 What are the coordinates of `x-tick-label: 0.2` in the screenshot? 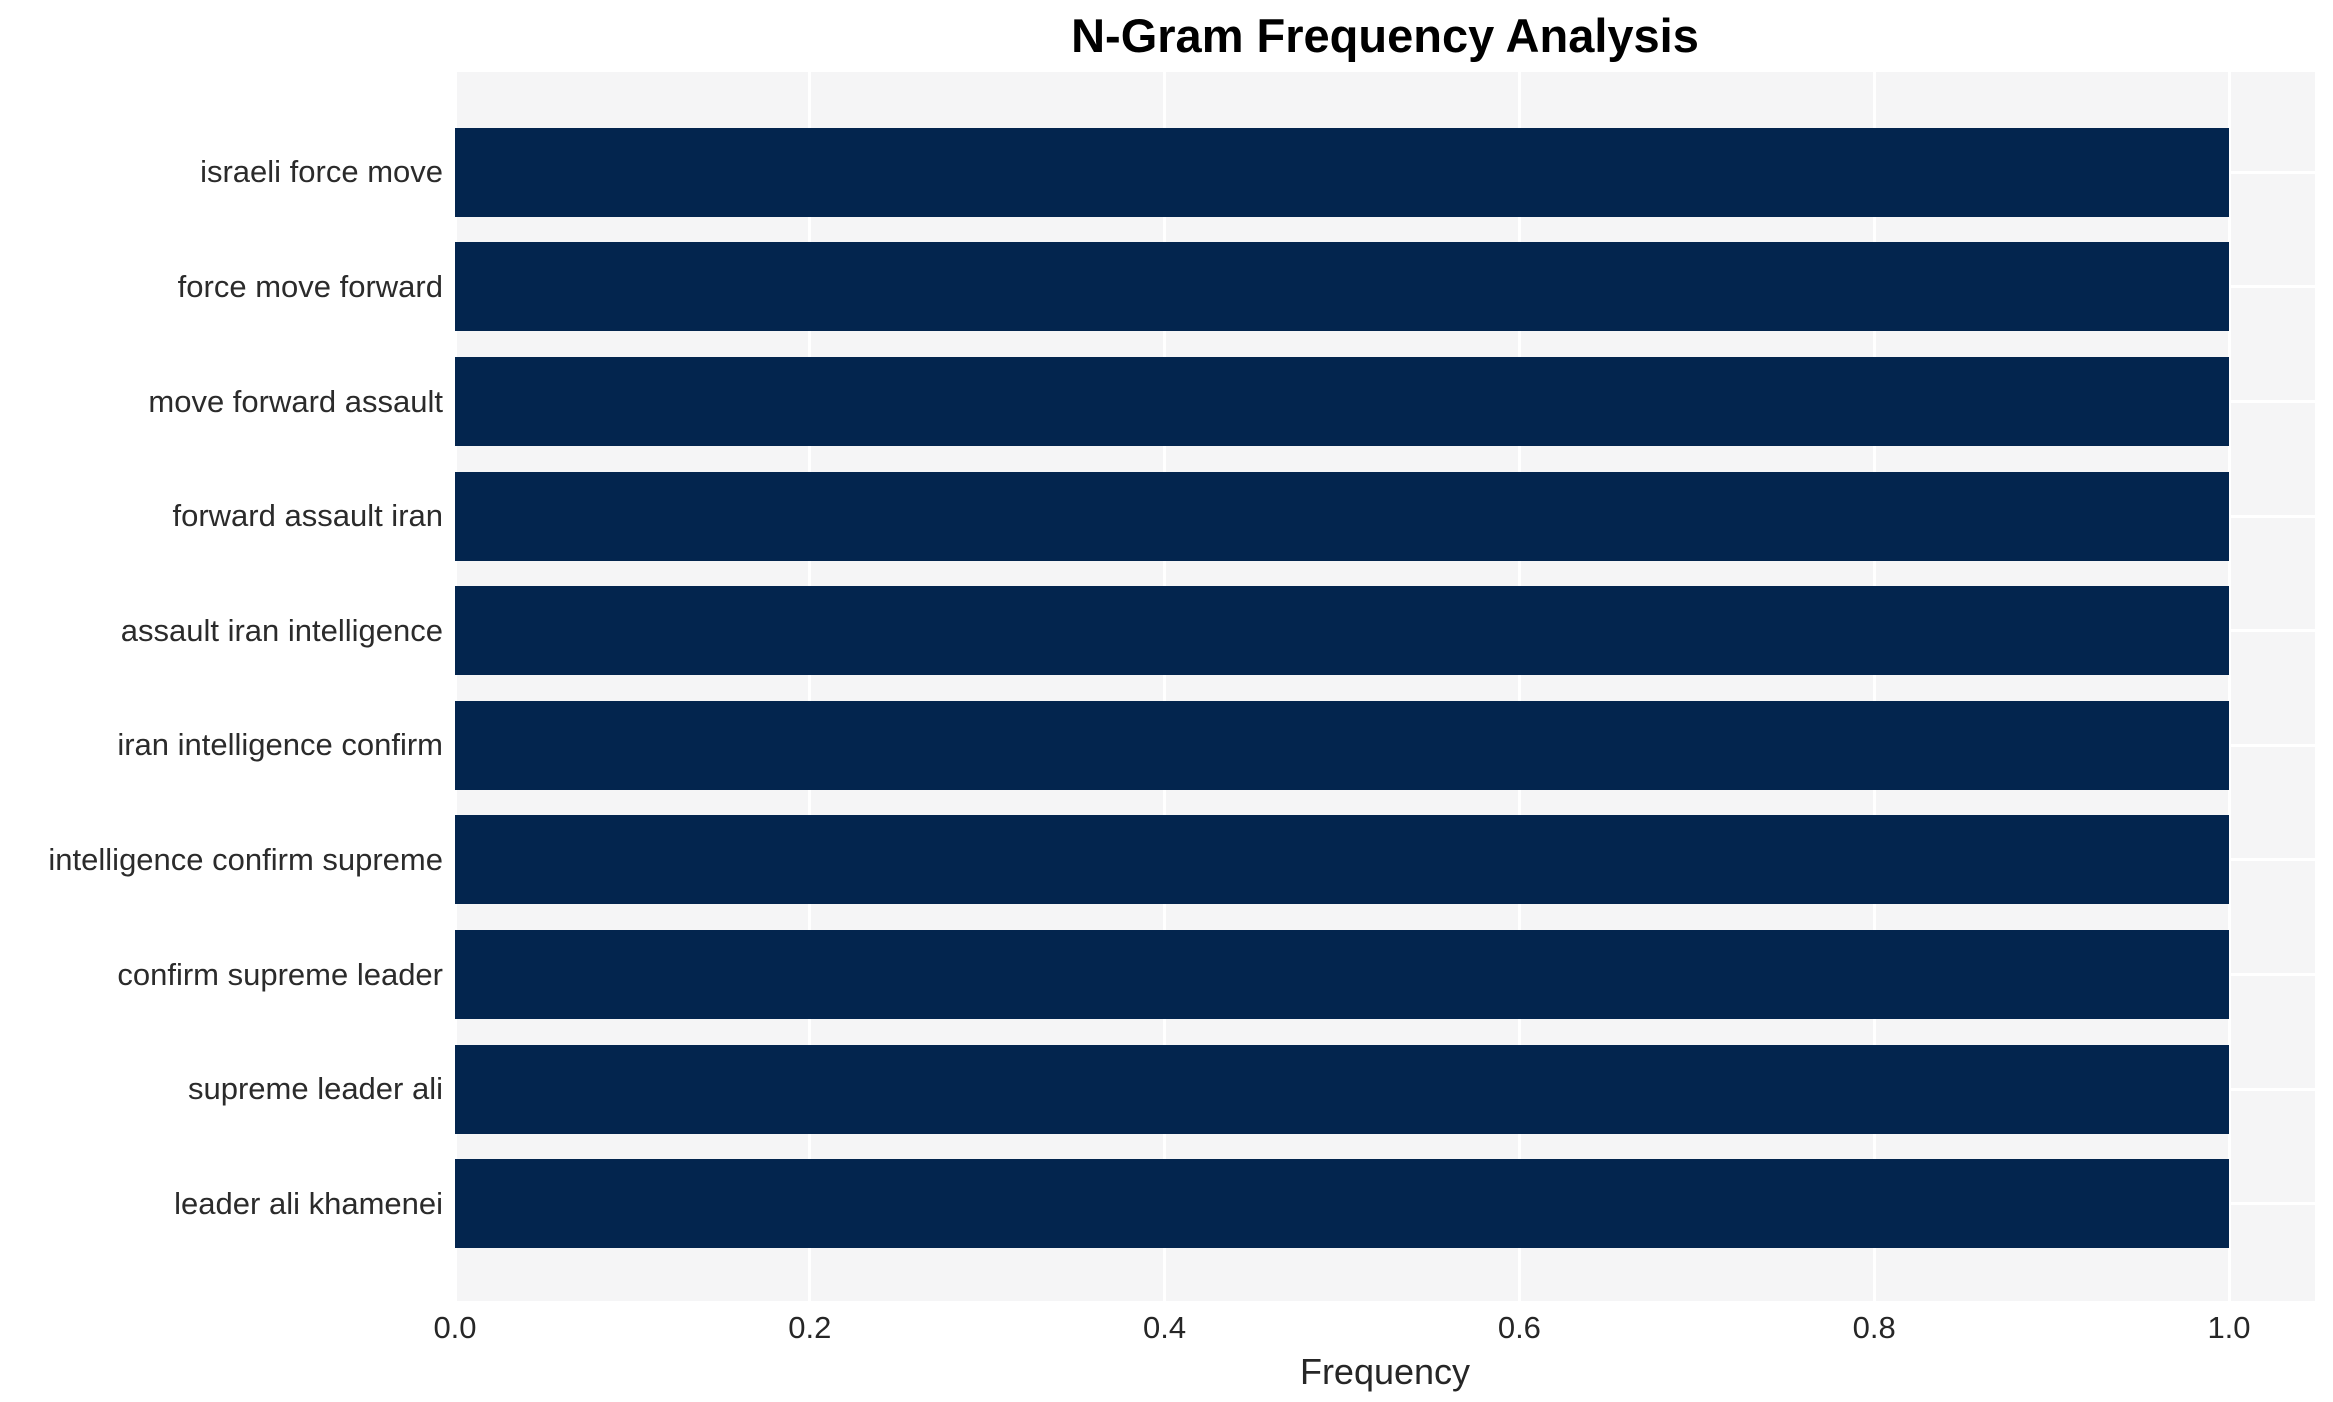 It's located at (810, 1327).